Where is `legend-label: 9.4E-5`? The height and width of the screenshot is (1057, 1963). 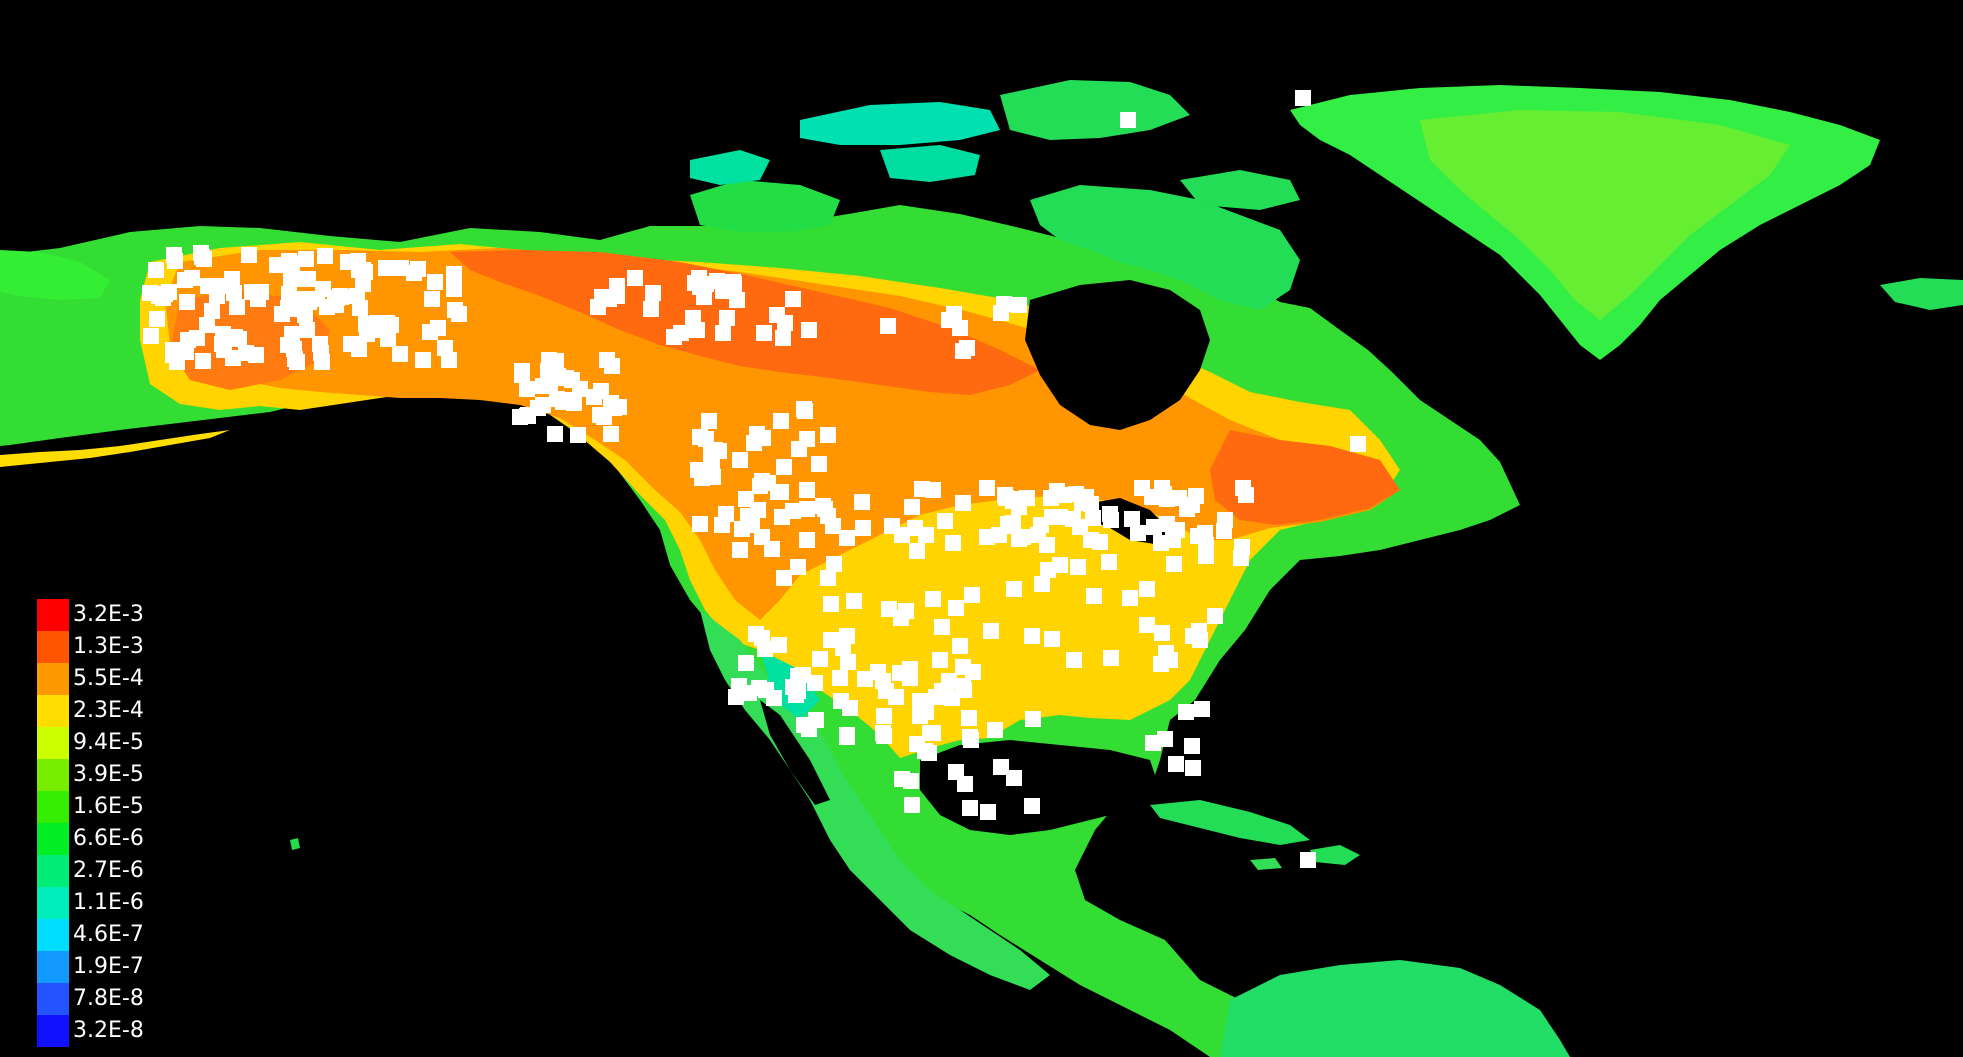
legend-label: 9.4E-5 is located at coordinates (108, 742).